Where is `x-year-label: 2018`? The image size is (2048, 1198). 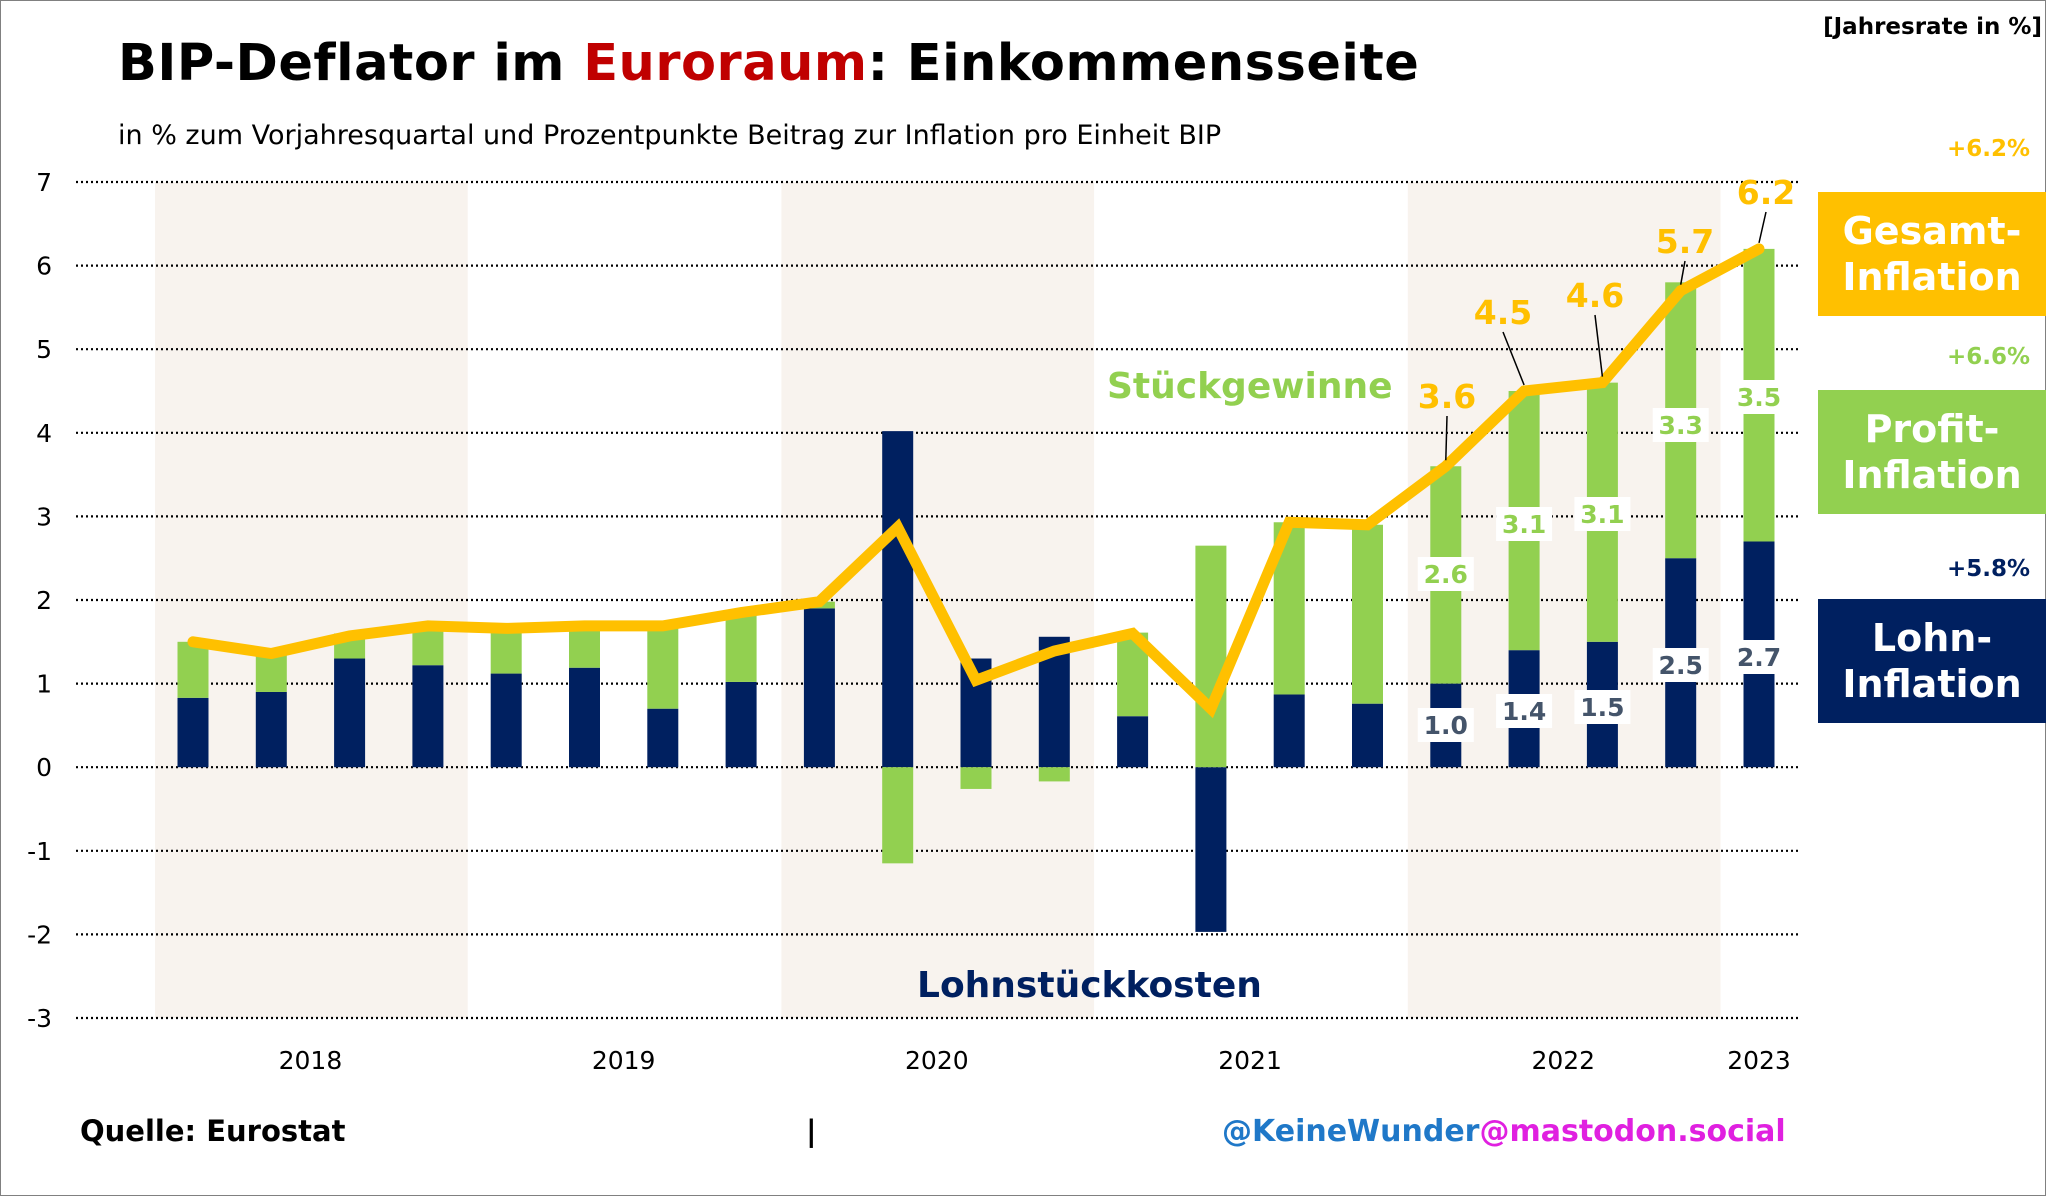
x-year-label: 2018 is located at coordinates (311, 1060).